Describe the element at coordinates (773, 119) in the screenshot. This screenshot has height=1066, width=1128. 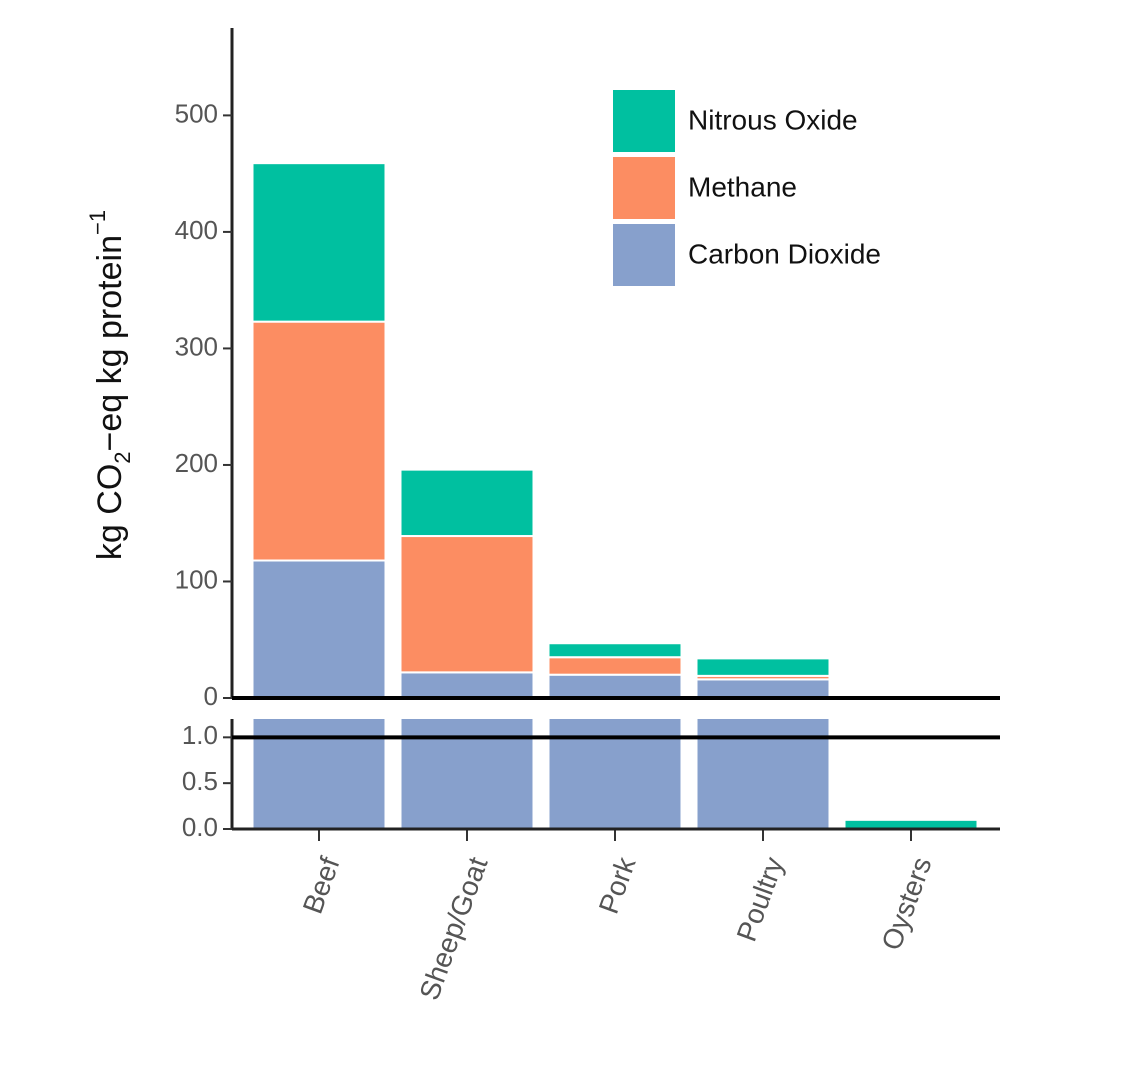
I see `legend-label: Nitrous Oxide` at that location.